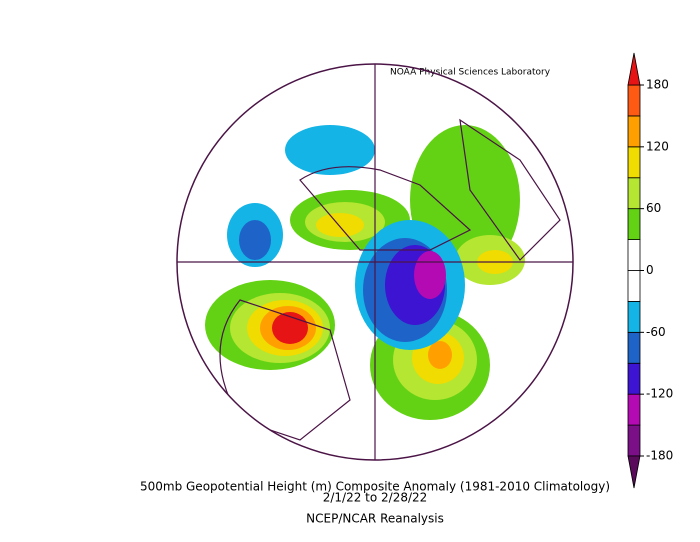  What do you see at coordinates (634, 472) in the screenshot?
I see `under-arrow` at bounding box center [634, 472].